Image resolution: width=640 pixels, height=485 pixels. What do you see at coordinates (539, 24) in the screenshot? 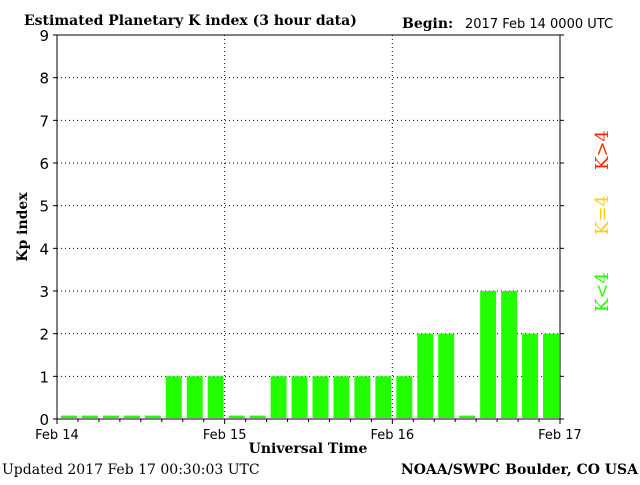
I see `begin-value: 2017 Feb 14 0000 UTC` at bounding box center [539, 24].